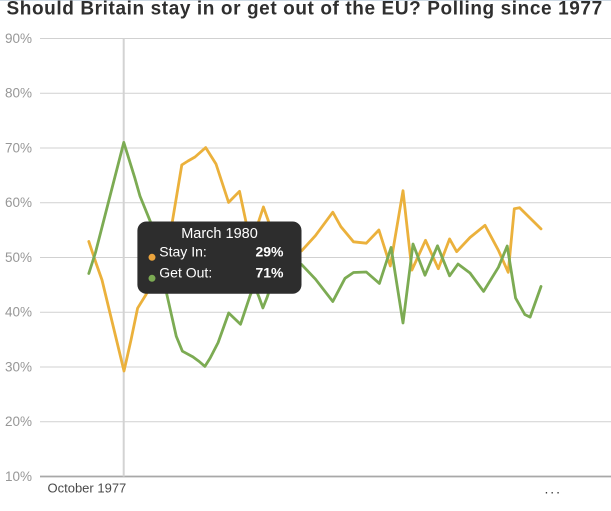 This screenshot has height=511, width=611. What do you see at coordinates (87, 488) in the screenshot?
I see `svg-text: October 1977` at bounding box center [87, 488].